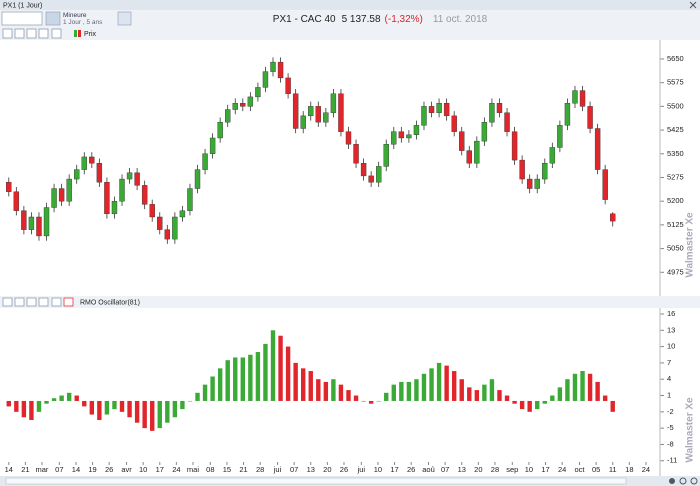  Describe the element at coordinates (32, 33) in the screenshot. I see `price-tools` at that location.